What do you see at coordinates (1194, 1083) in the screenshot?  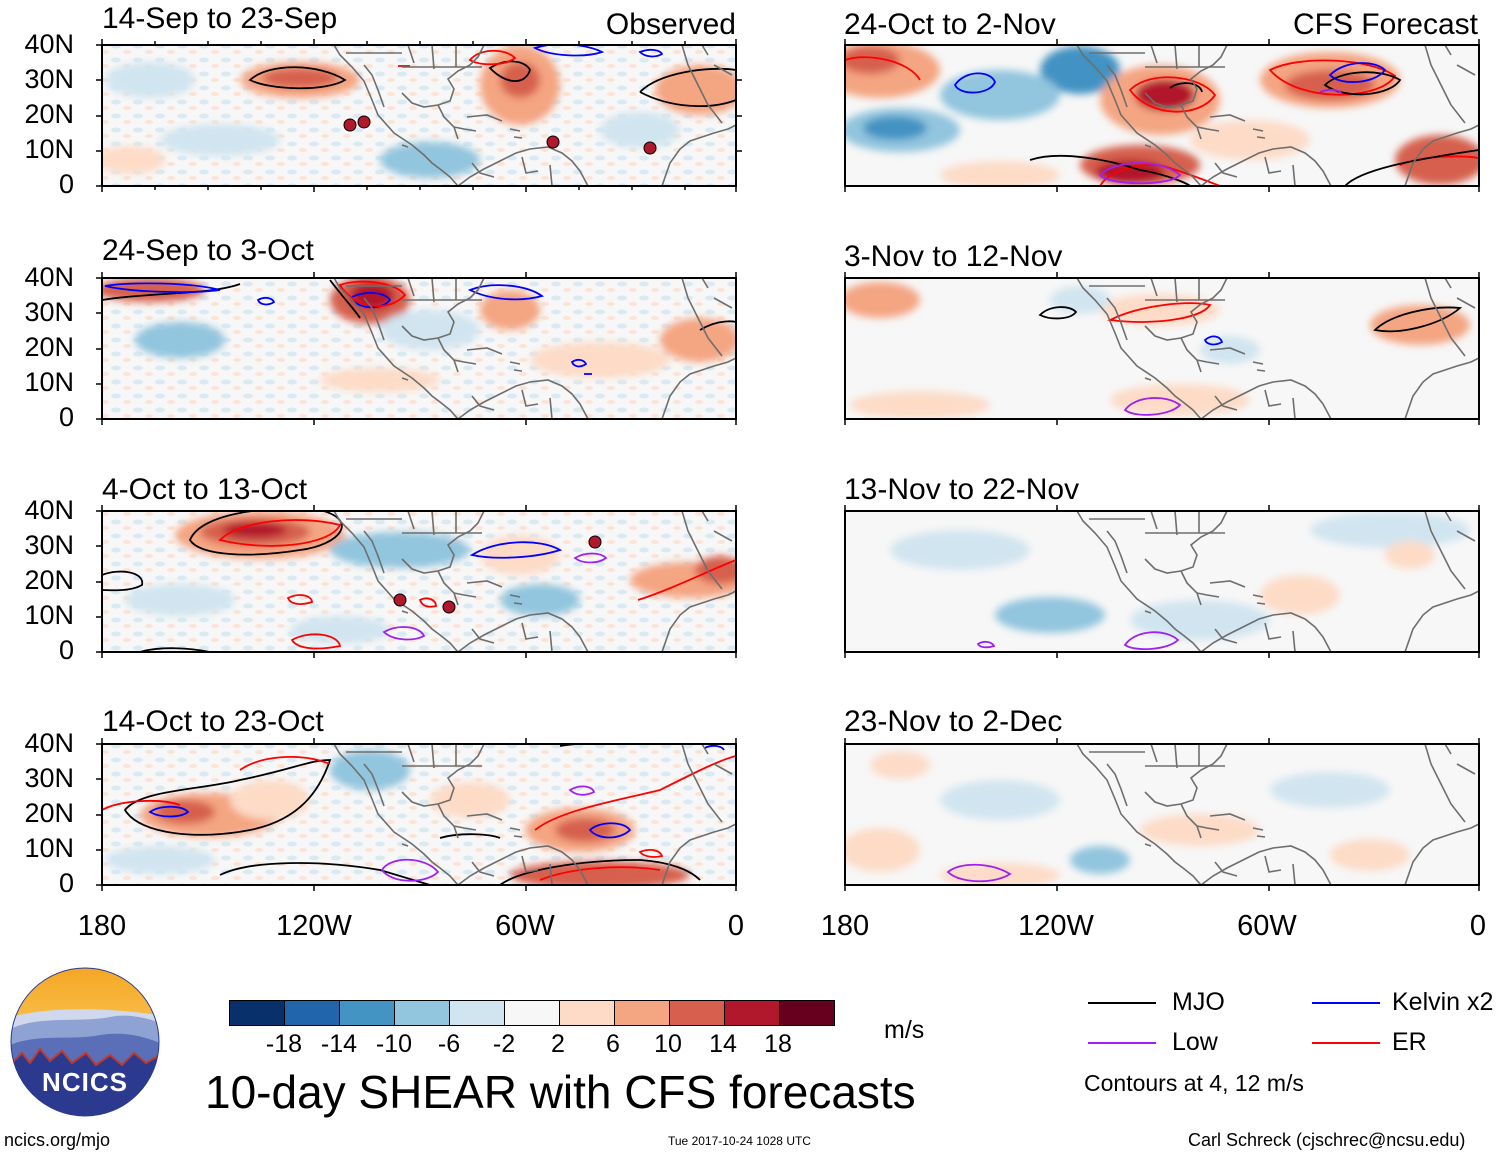 I see `legend-note: Contours at 4, 12 m/s` at bounding box center [1194, 1083].